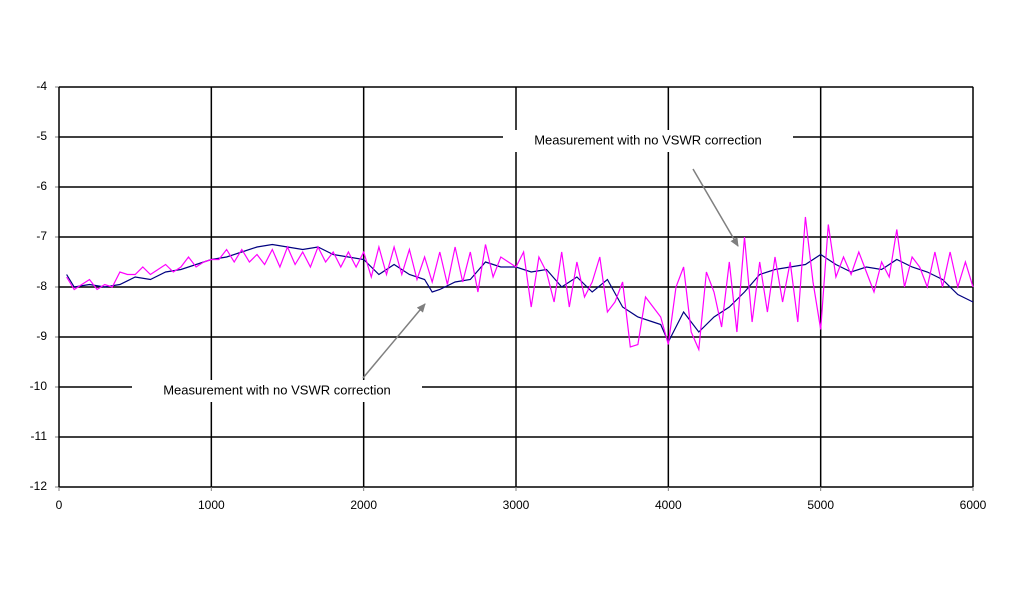 The height and width of the screenshot is (593, 1010). Describe the element at coordinates (363, 505) in the screenshot. I see `x-tick-label: 2000` at that location.